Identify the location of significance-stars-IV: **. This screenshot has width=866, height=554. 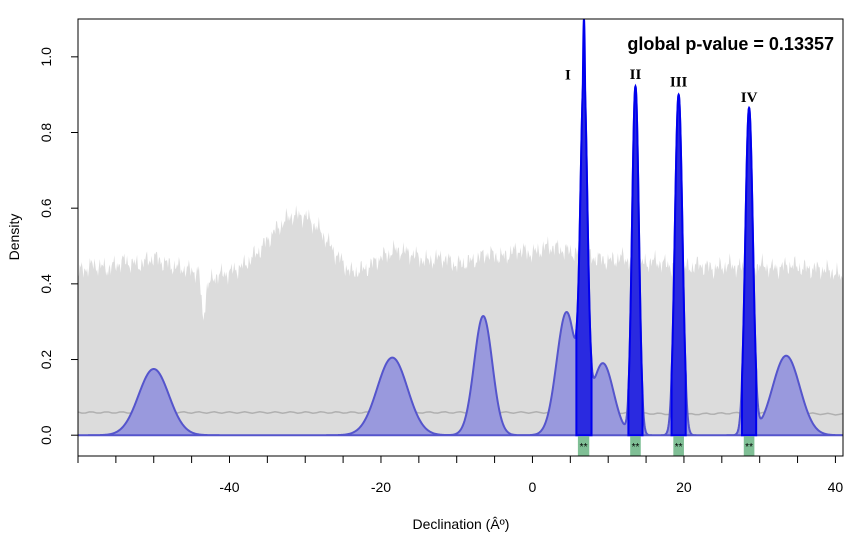
(749, 447).